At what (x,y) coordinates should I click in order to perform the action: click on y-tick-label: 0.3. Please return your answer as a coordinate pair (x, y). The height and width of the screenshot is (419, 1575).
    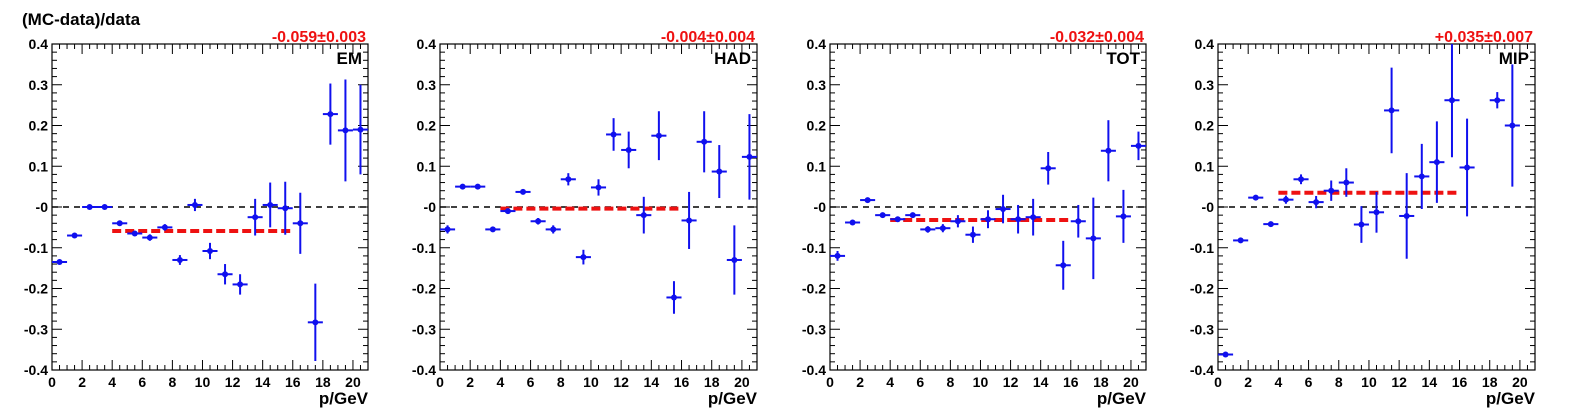
    Looking at the image, I should click on (427, 85).